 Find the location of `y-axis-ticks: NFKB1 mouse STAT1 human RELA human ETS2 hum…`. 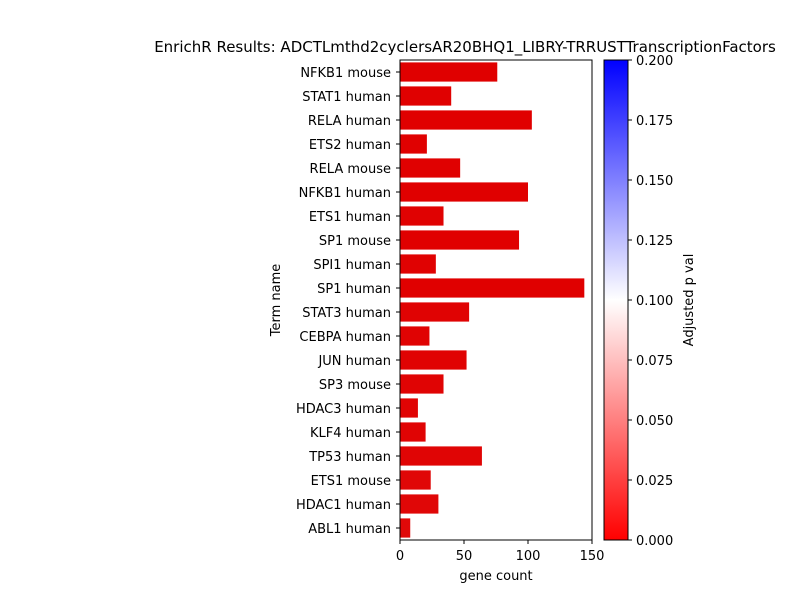

y-axis-ticks: NFKB1 mouse STAT1 human RELA human ETS2 hum… is located at coordinates (348, 301).